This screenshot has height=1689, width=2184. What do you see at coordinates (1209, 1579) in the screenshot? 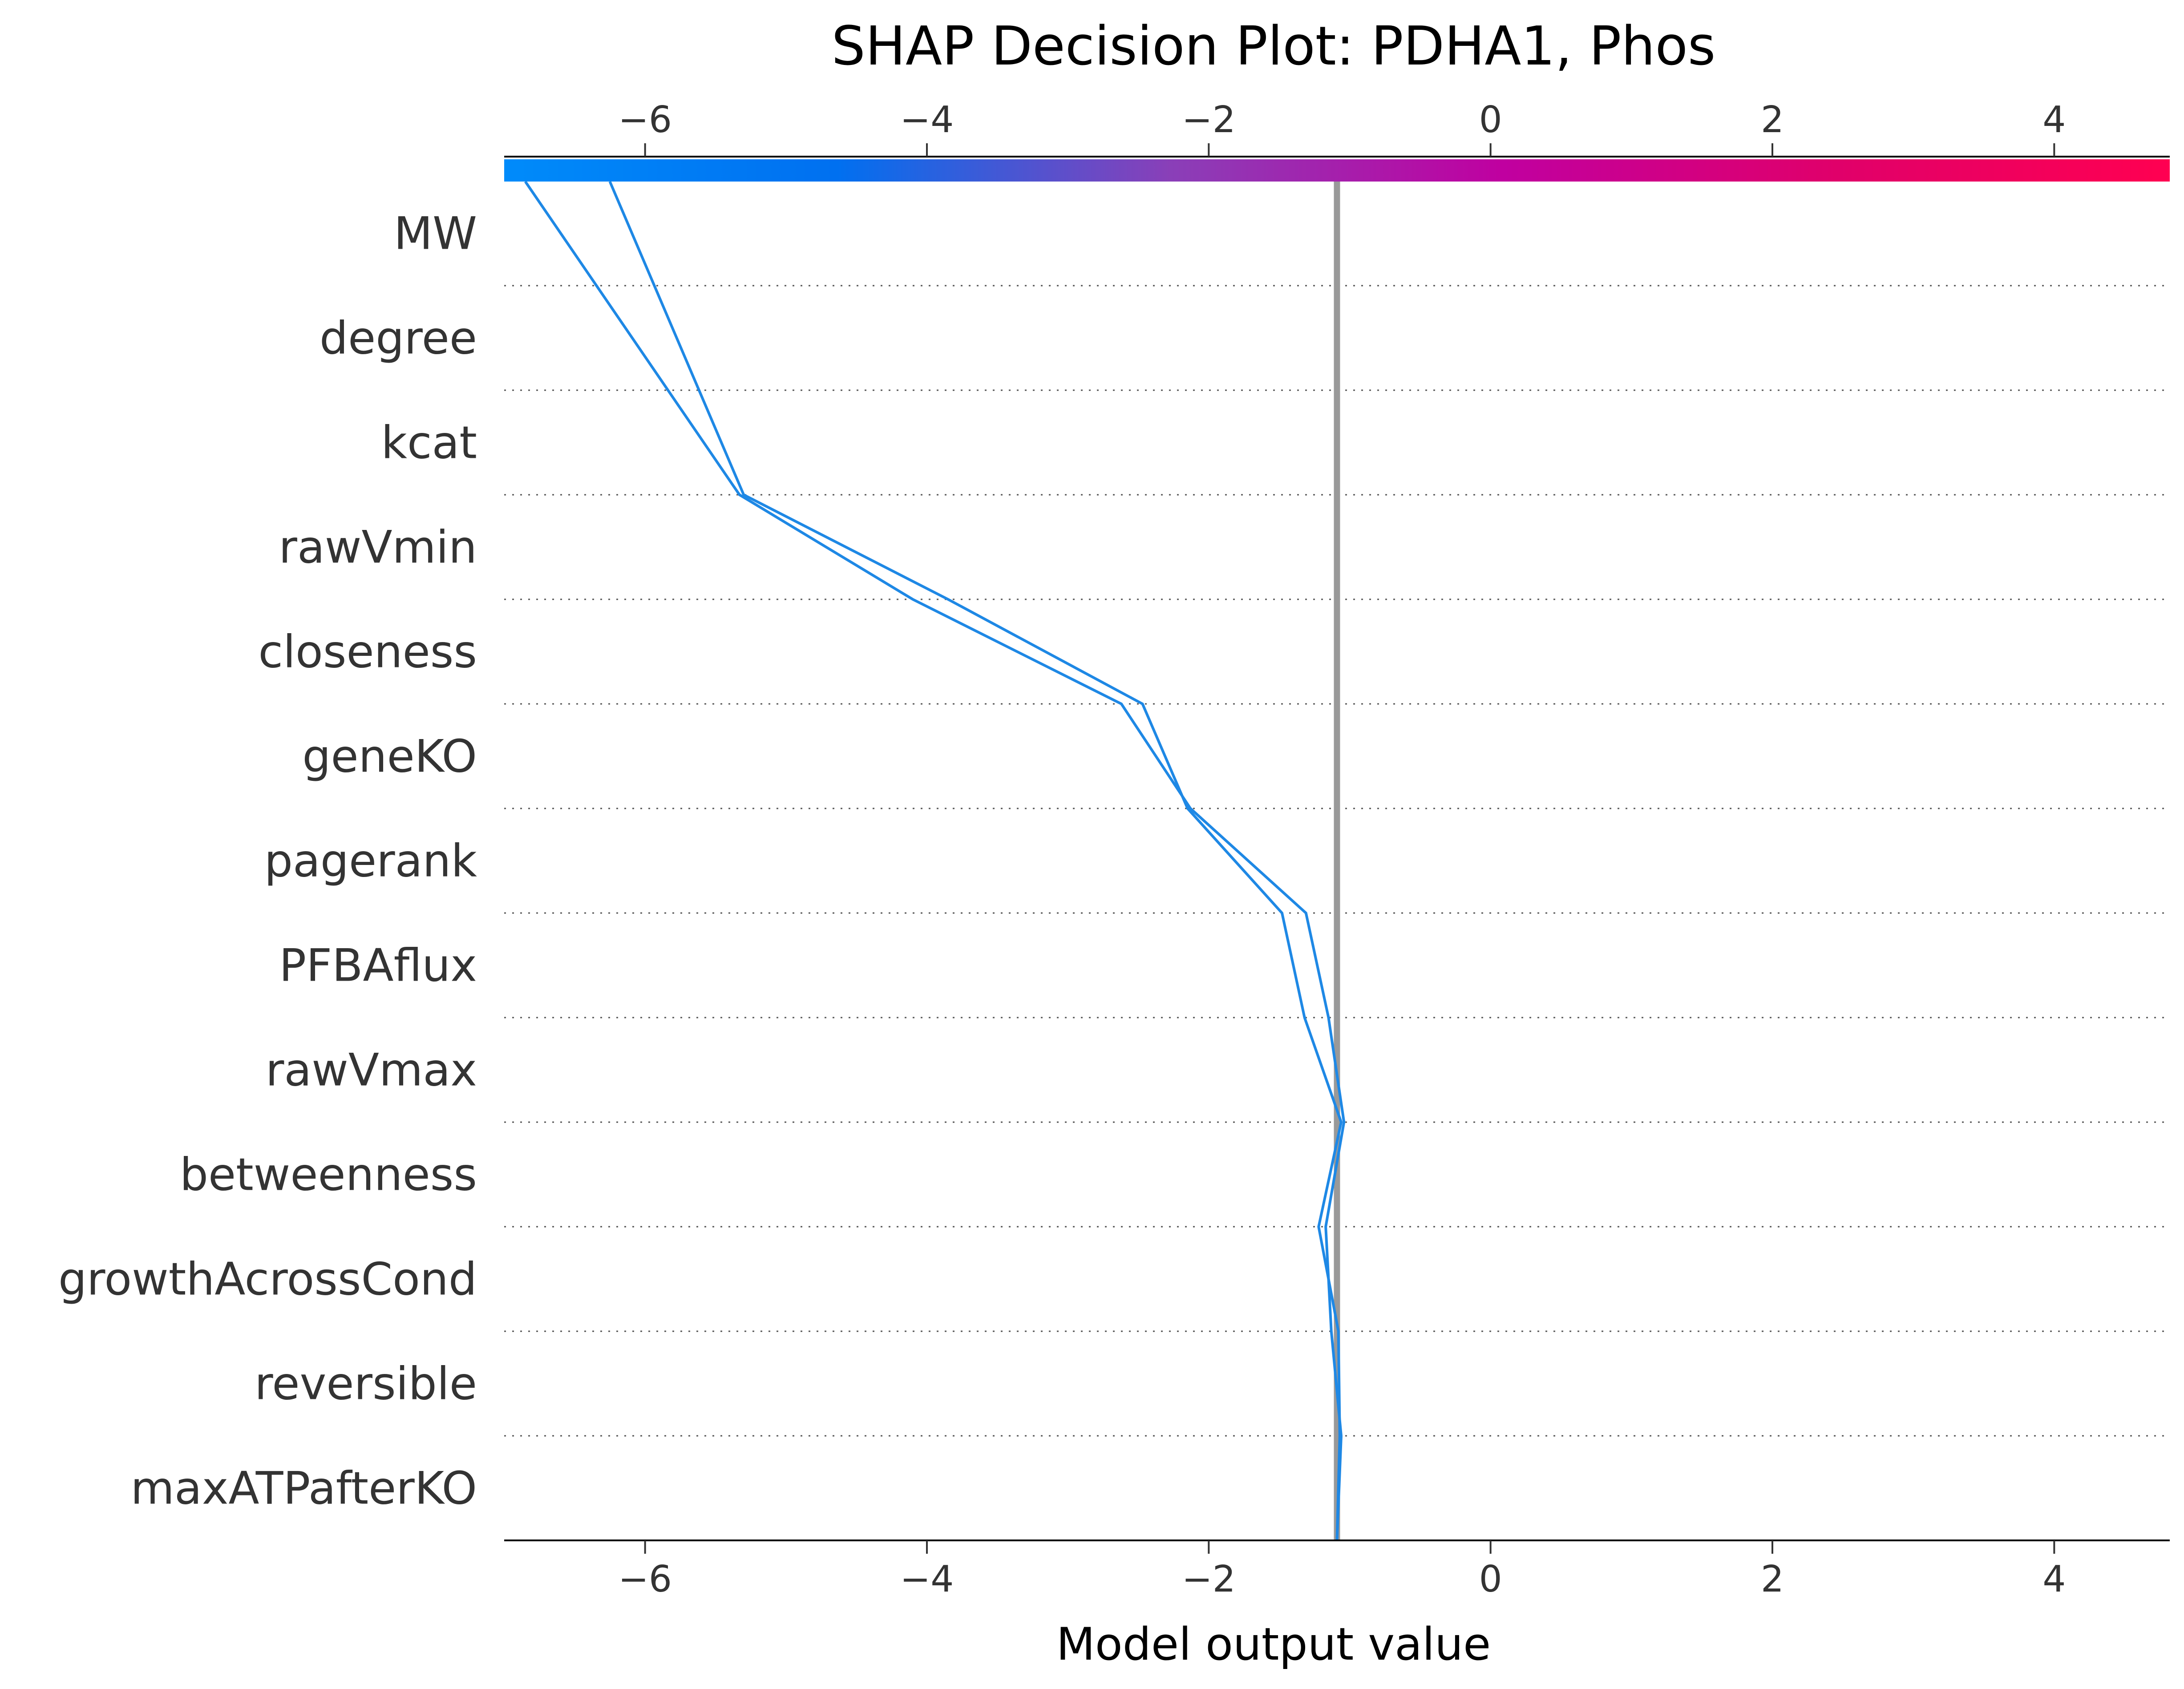
I see `bottom-tick-label: −2` at bounding box center [1209, 1579].